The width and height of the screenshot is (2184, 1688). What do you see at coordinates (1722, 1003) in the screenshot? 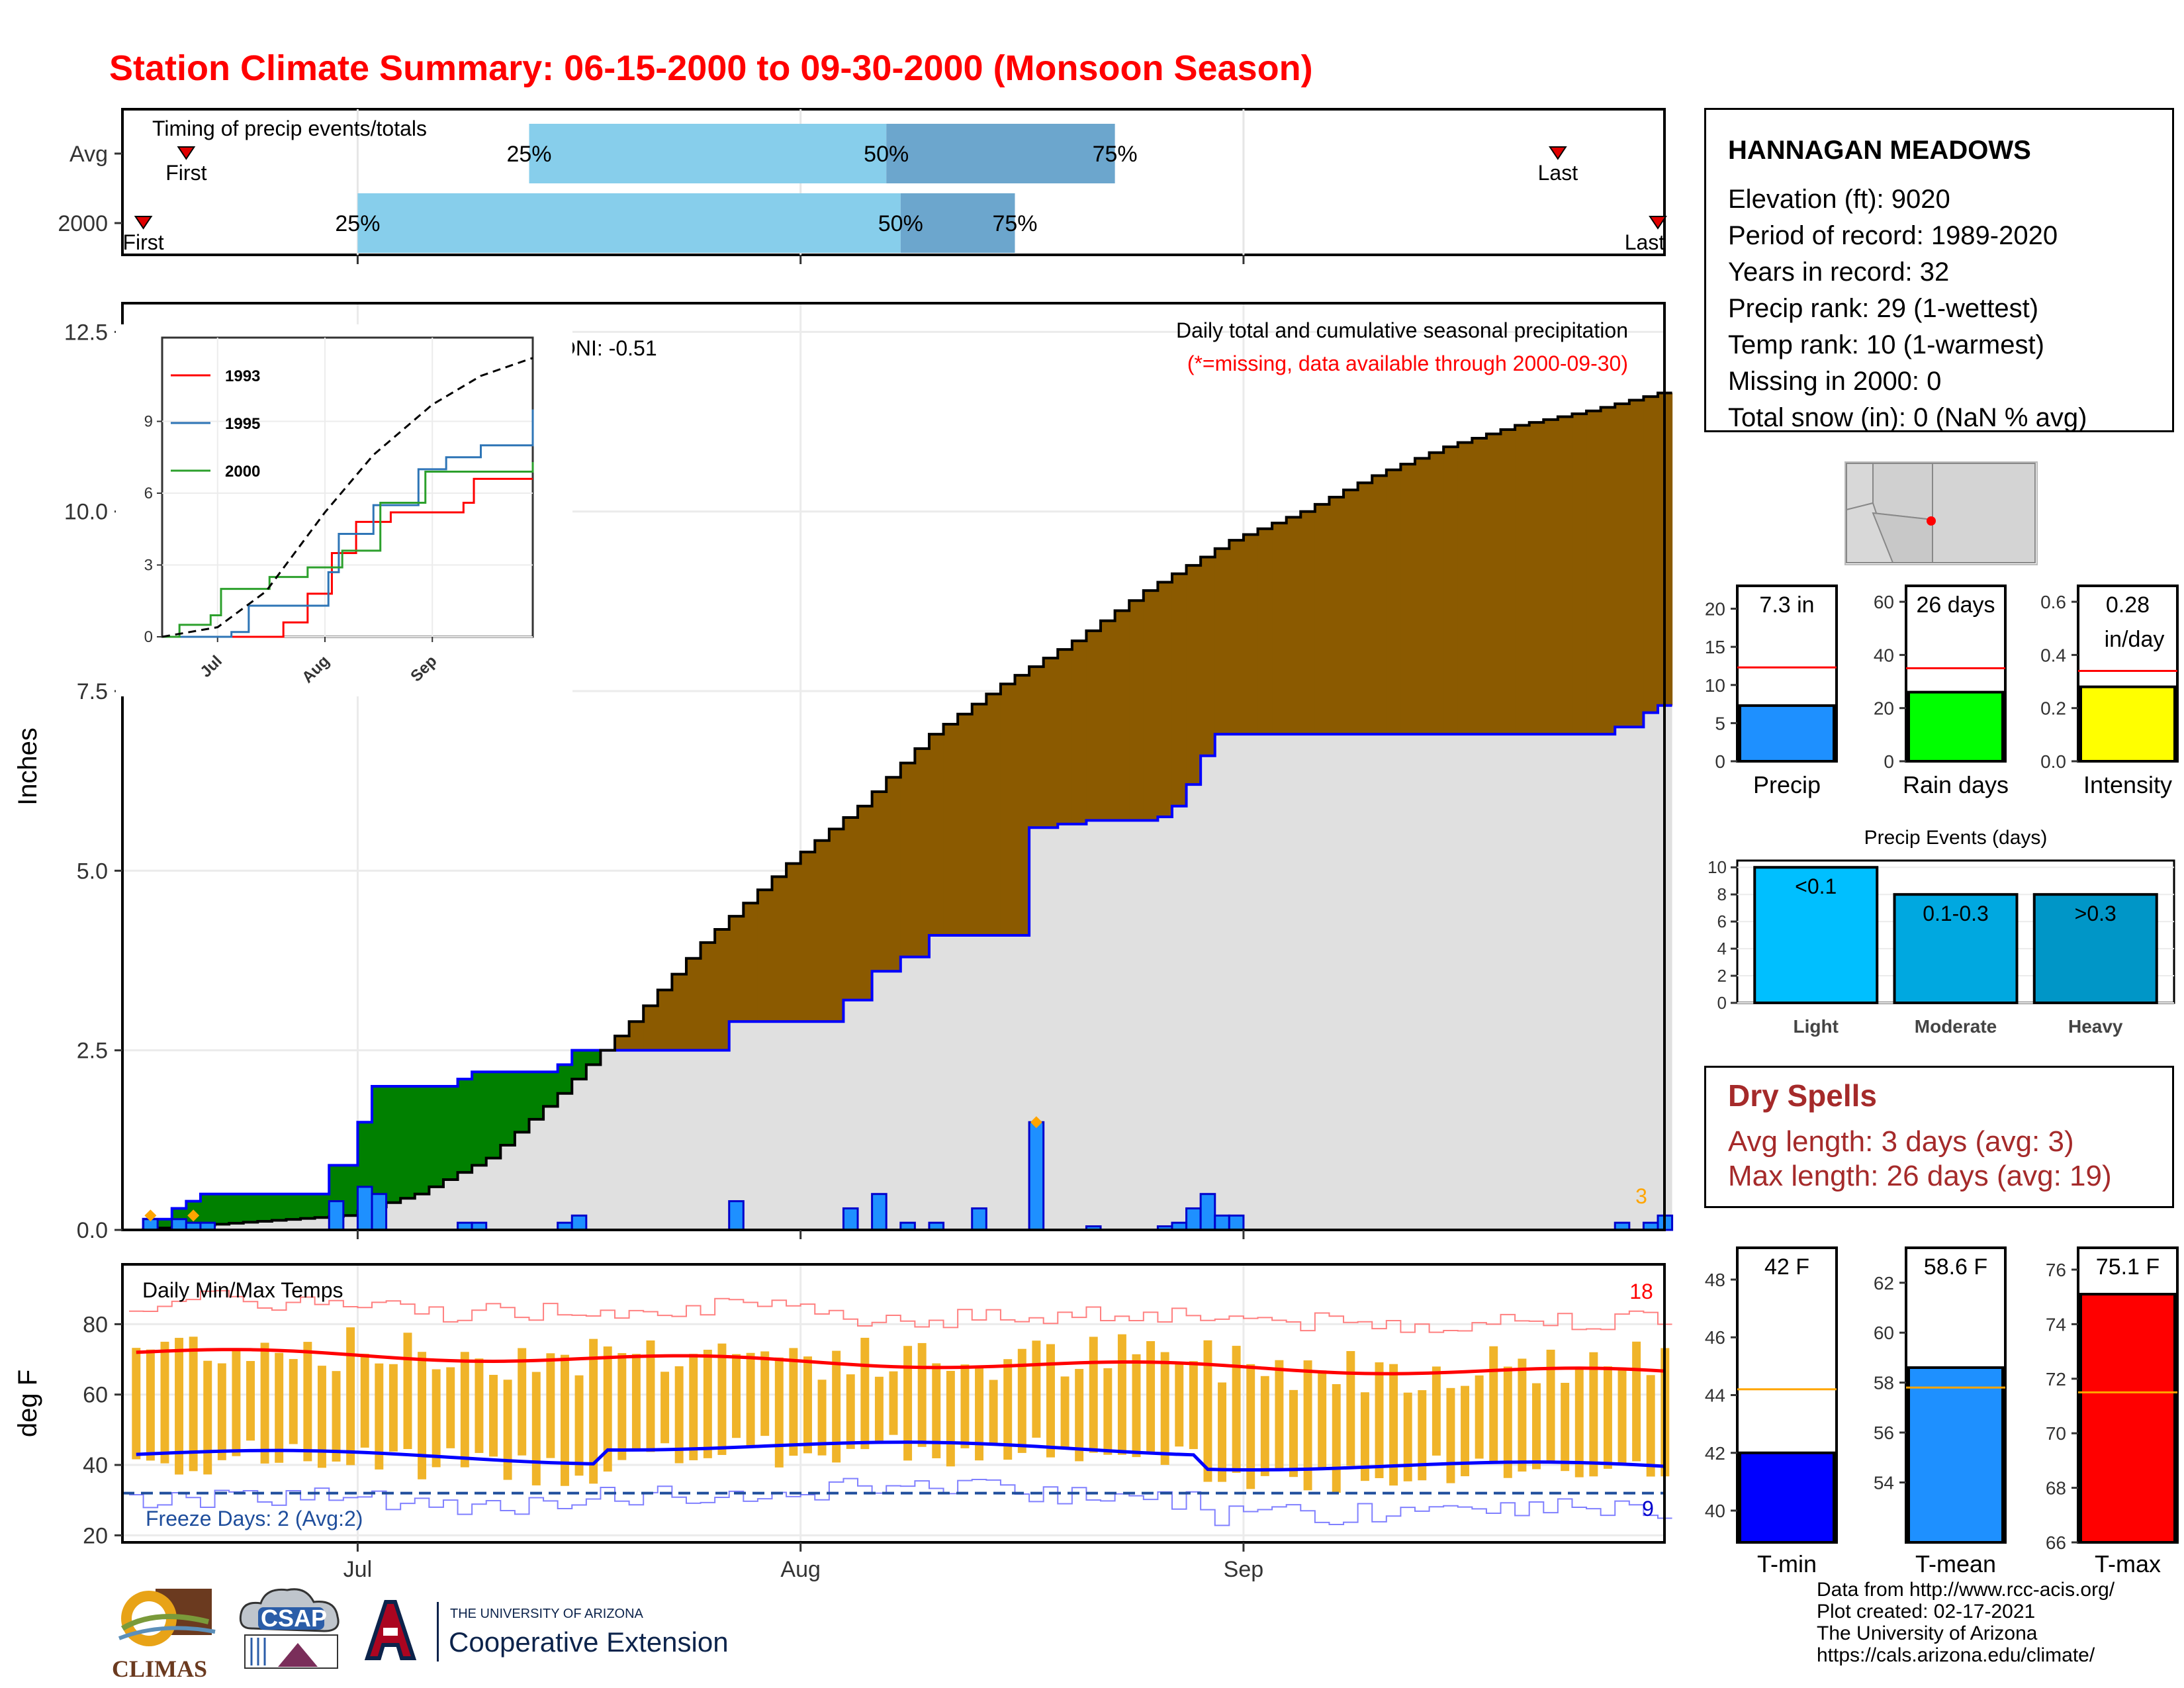
I see `precip-events-y-tick-label: 0` at bounding box center [1722, 1003].